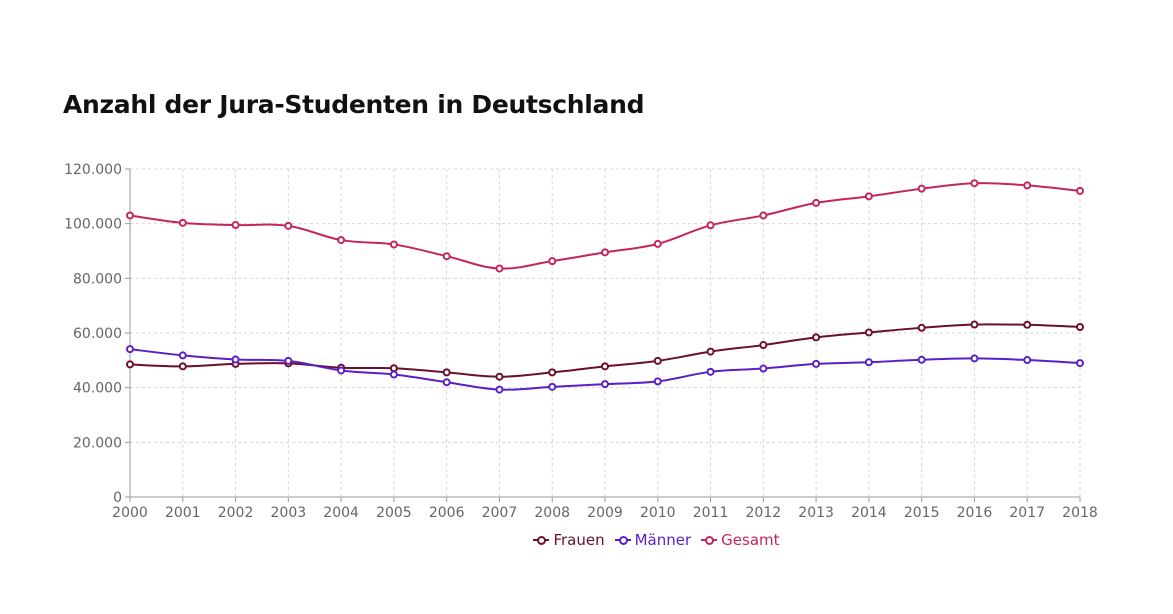 The image size is (1173, 614). Describe the element at coordinates (117, 498) in the screenshot. I see `y-tick-label: 0` at that location.